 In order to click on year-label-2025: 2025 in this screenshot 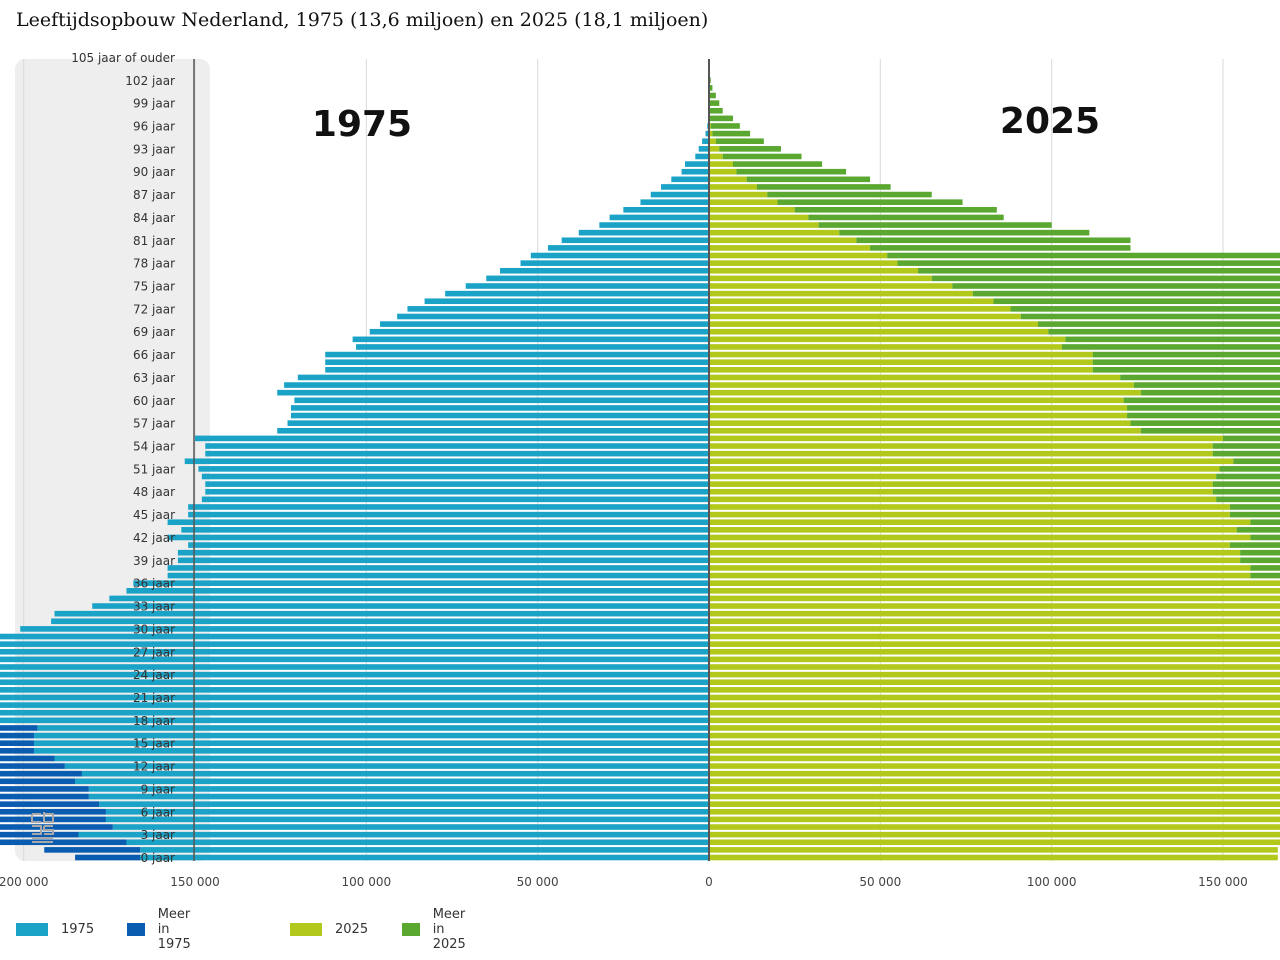, I will do `click(1050, 121)`.